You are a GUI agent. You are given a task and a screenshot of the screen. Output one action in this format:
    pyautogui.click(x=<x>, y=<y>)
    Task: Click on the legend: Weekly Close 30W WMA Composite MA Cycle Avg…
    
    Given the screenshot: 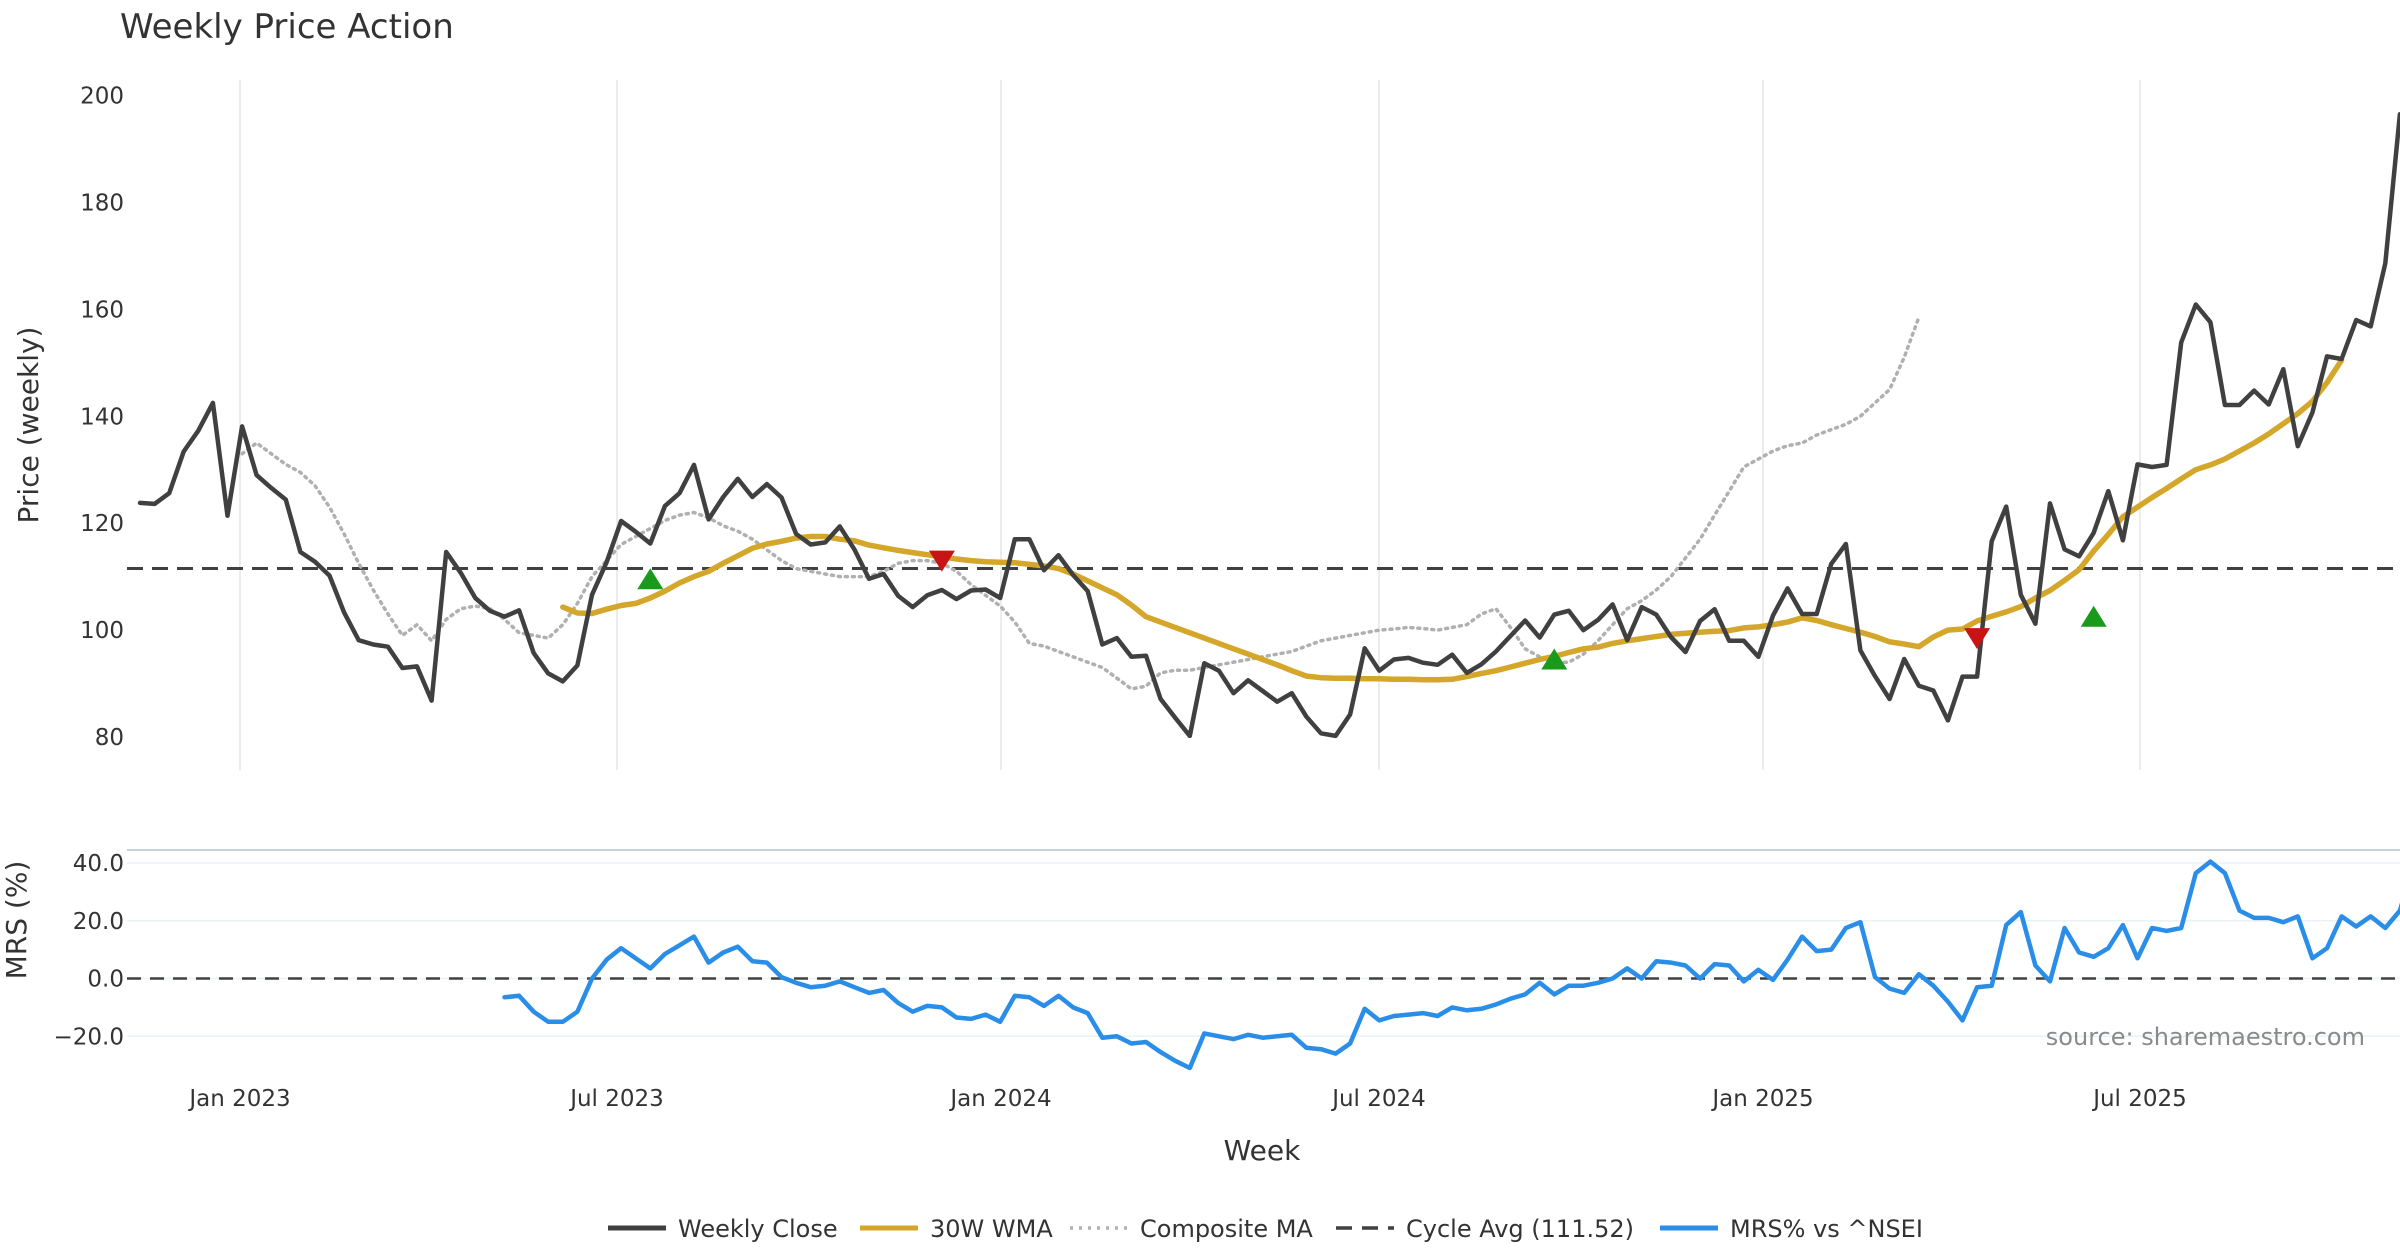 What is the action you would take?
    pyautogui.click(x=1265, y=1229)
    